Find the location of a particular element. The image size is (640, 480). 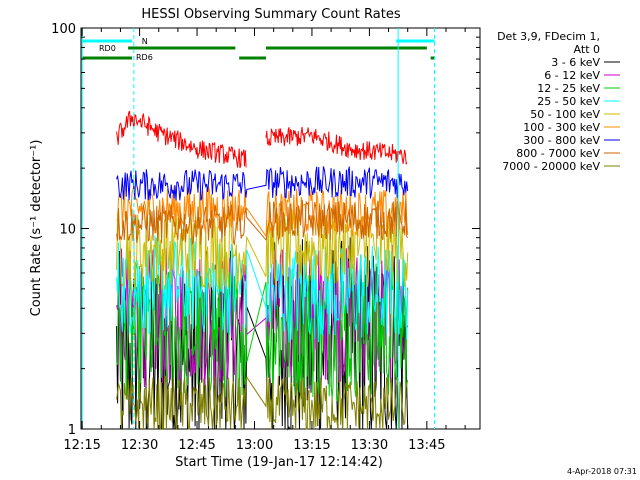

legend-entry-label: 7000 - 20000 keV is located at coordinates (551, 166).